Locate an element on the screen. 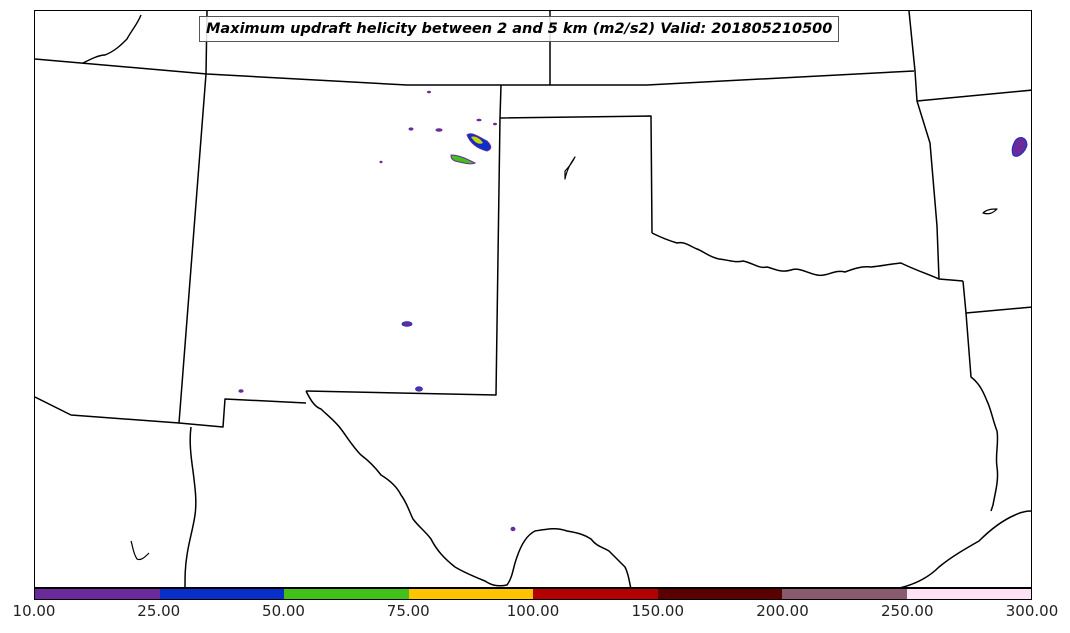 Image resolution: width=1070 pixels, height=633 pixels. colorbar-tick-label: 75.00 is located at coordinates (408, 611).